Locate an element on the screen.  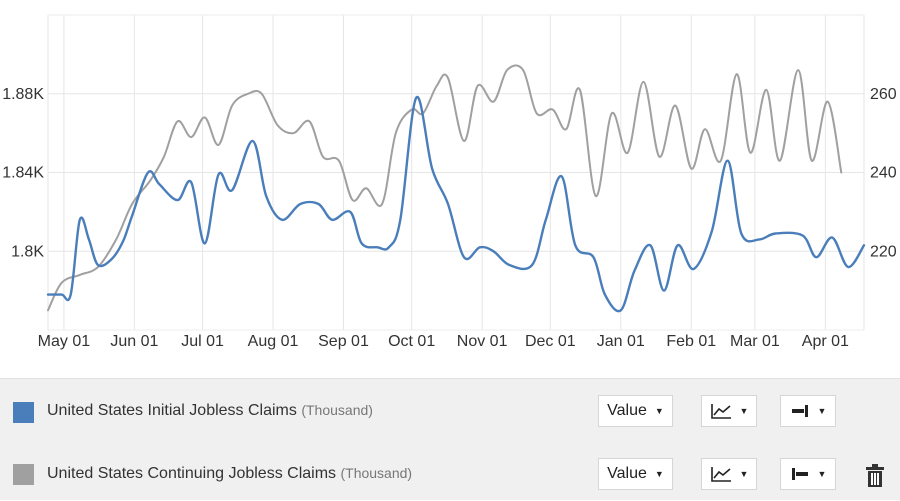
series-unit-initial-claims: (Thousand) is located at coordinates (337, 410).